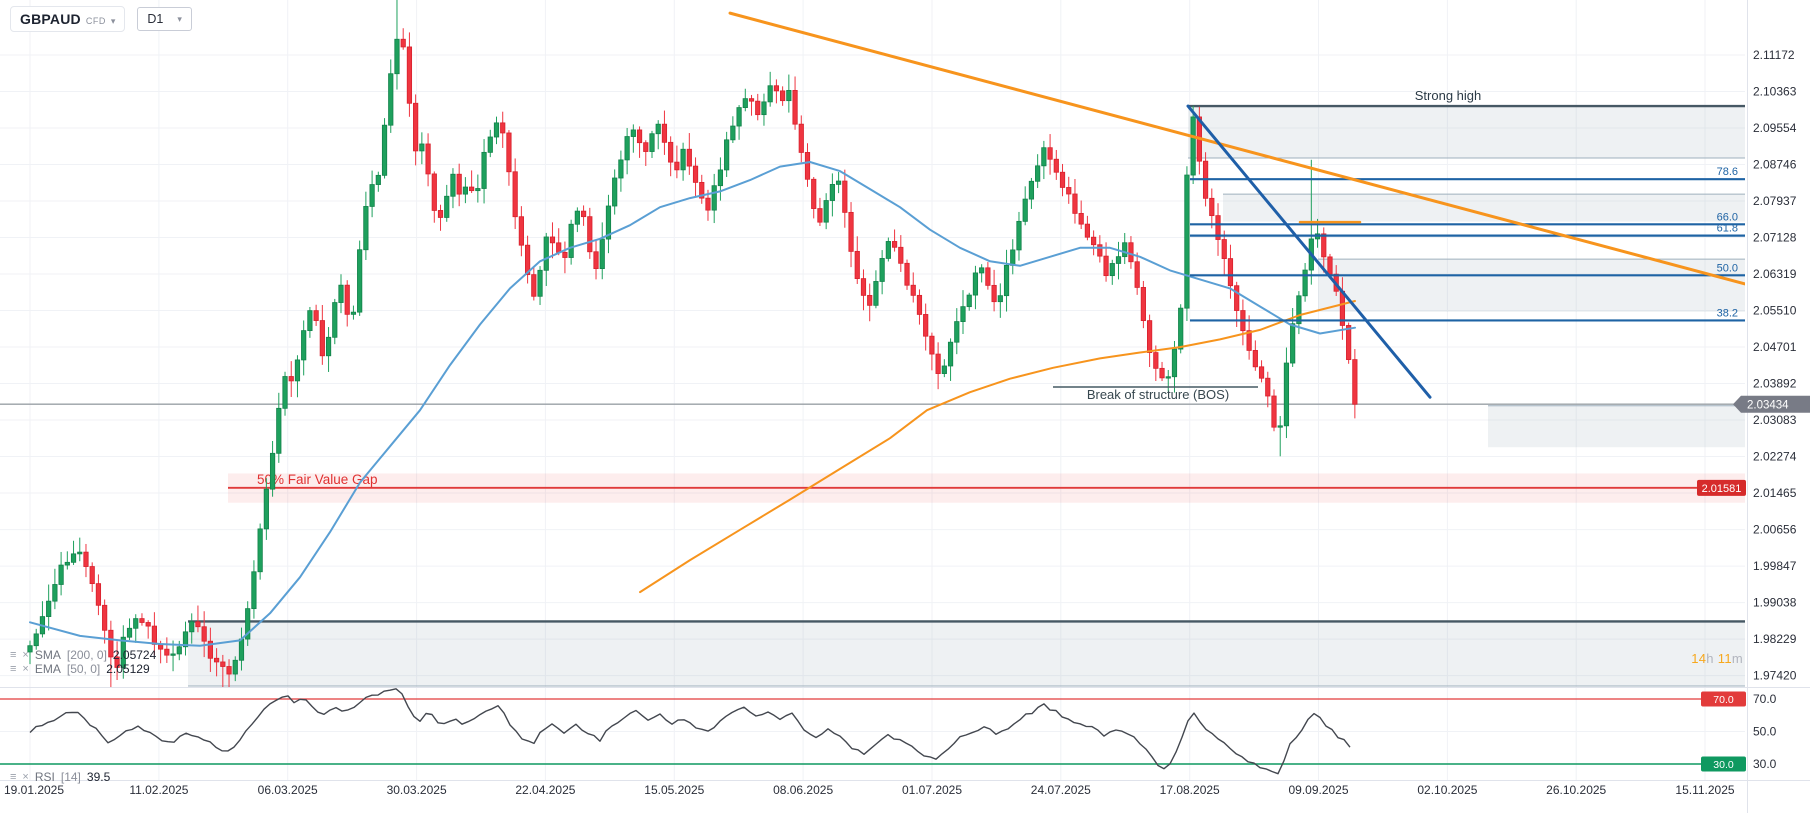 Image resolution: width=1810 pixels, height=813 pixels. I want to click on sma200-line, so click(997, 447).